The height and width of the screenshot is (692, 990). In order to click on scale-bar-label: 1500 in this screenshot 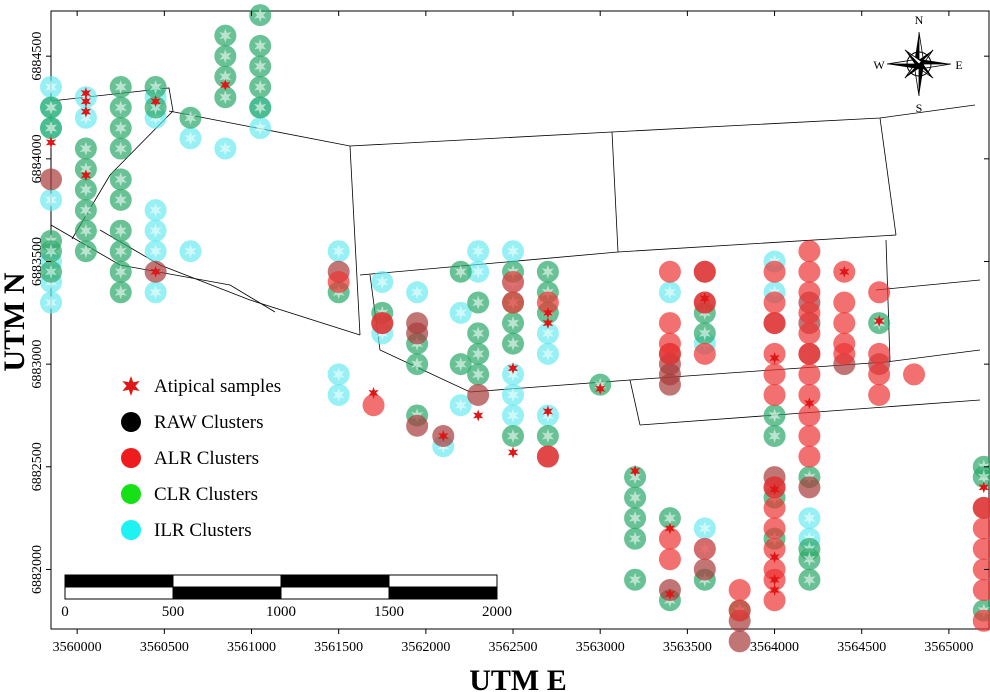, I will do `click(389, 612)`.